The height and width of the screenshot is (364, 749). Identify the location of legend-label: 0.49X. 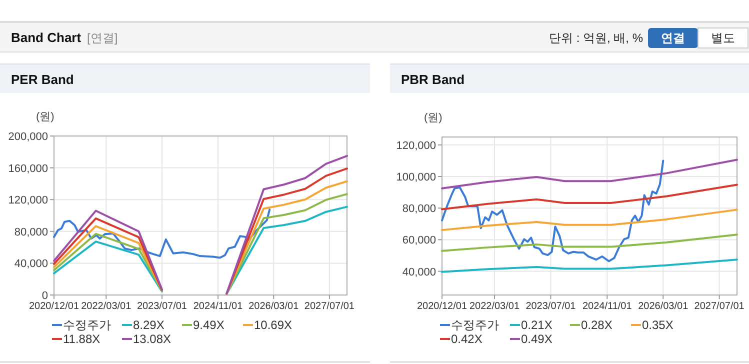
(536, 339).